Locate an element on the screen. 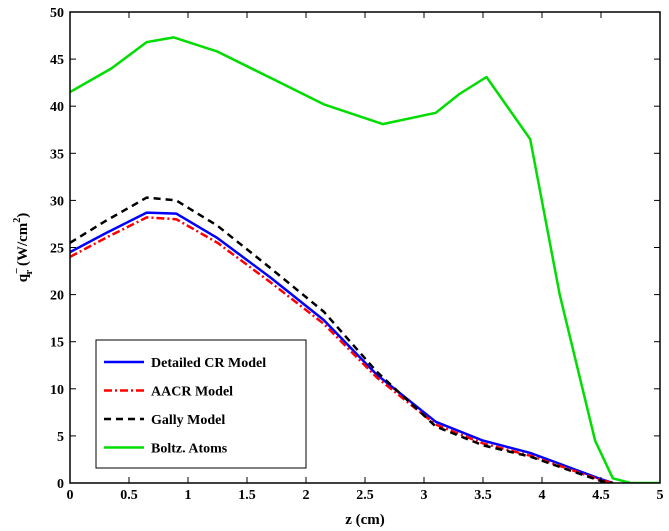  y-tick-label: 30 is located at coordinates (57, 201).